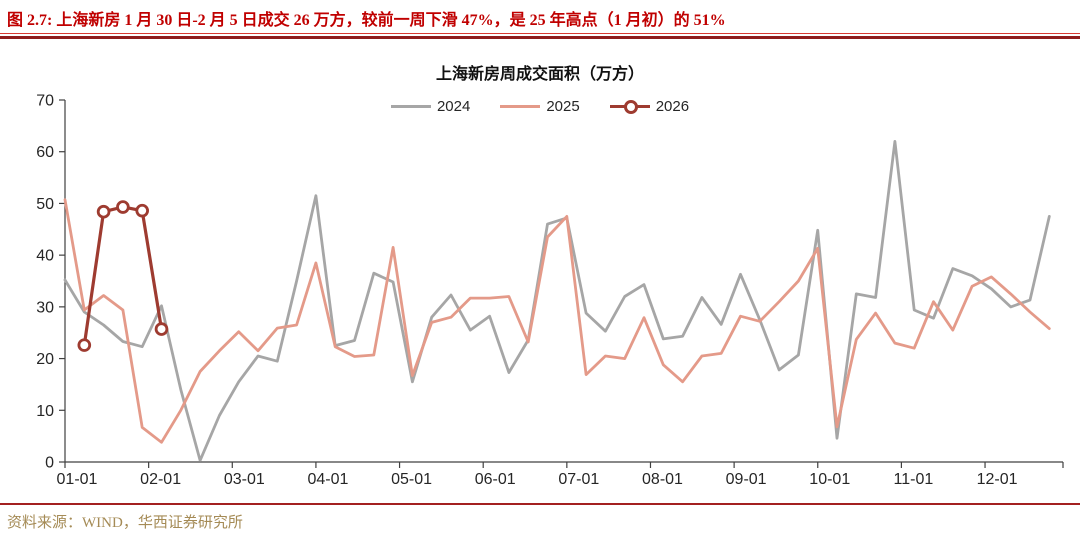  I want to click on x-tick-label: 10-01, so click(829, 479).